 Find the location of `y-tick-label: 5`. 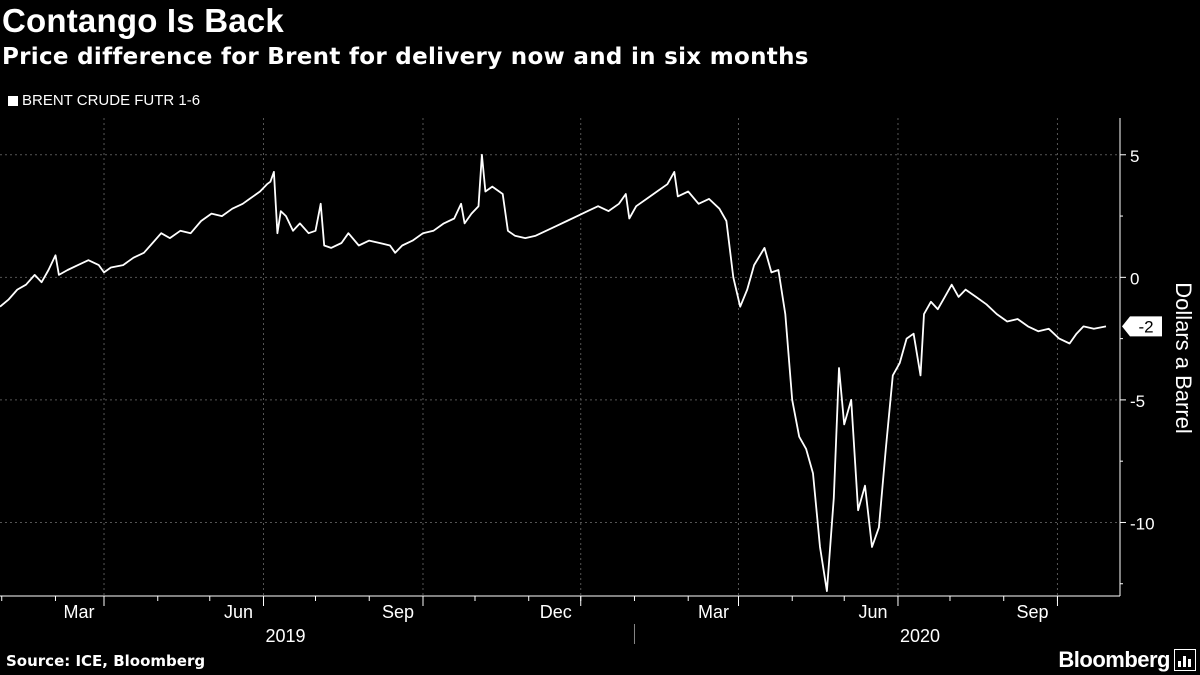

y-tick-label: 5 is located at coordinates (1134, 156).